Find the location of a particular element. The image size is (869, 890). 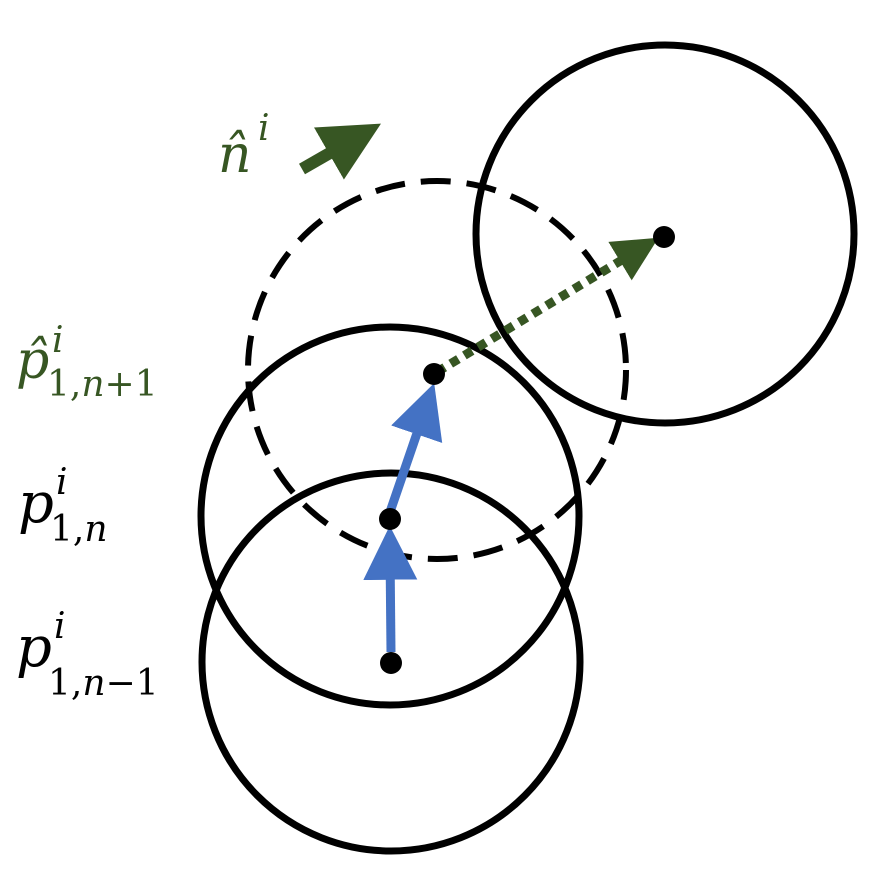

label-current-sub-num: 1, is located at coordinates (67, 529).